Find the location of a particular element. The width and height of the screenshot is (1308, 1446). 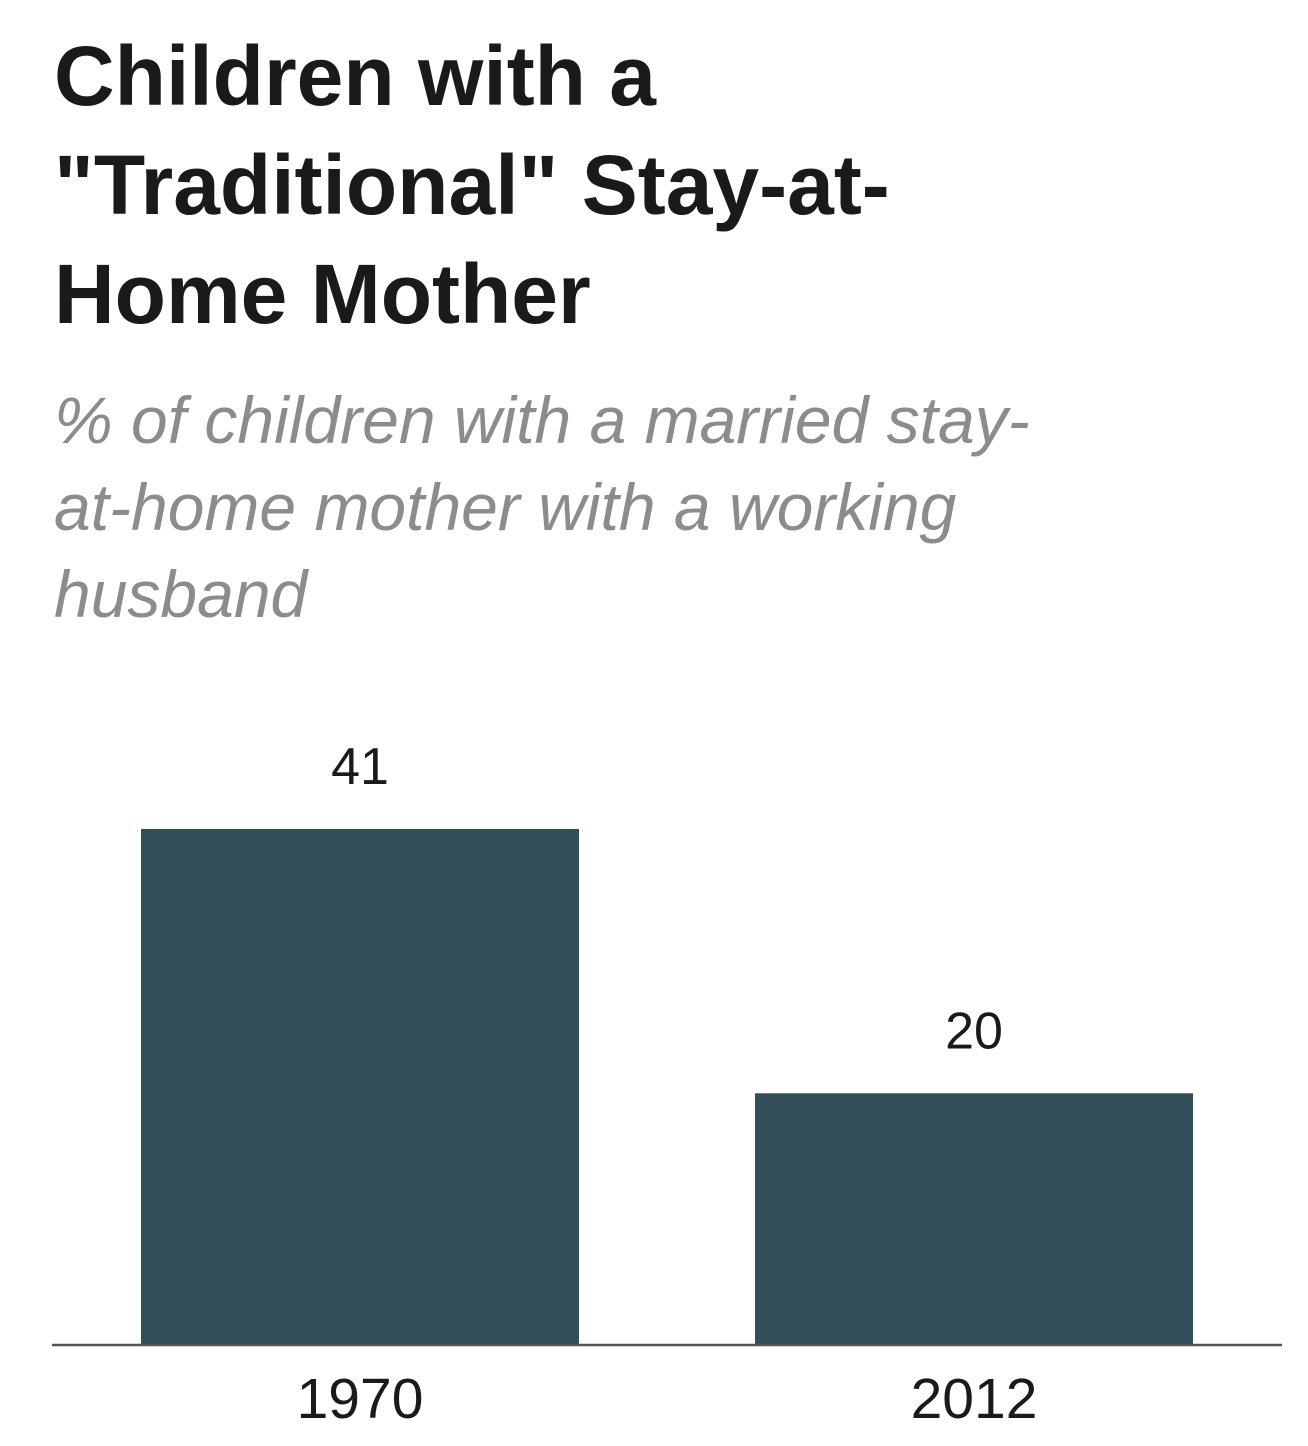

x-tick-label-1970: 1970 is located at coordinates (360, 1399).